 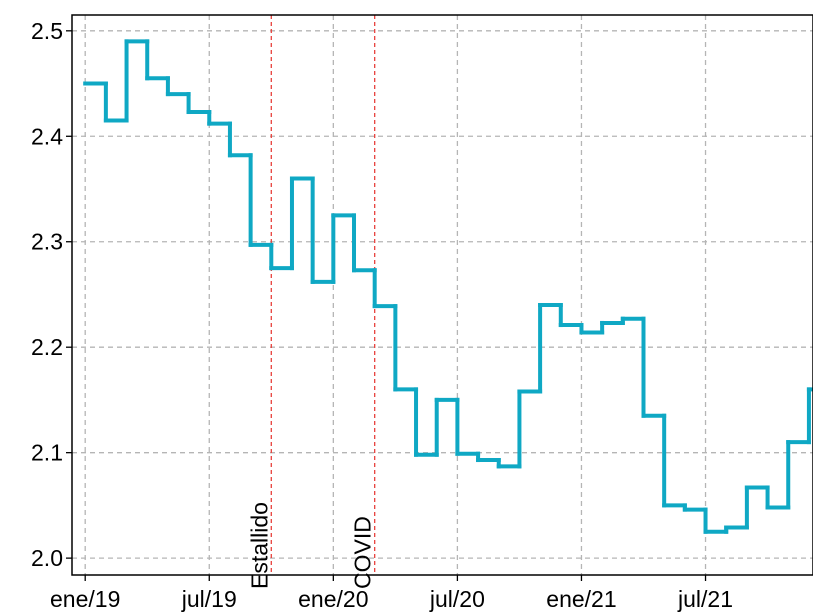 What do you see at coordinates (47, 558) in the screenshot?
I see `y-tick-label: 2.0` at bounding box center [47, 558].